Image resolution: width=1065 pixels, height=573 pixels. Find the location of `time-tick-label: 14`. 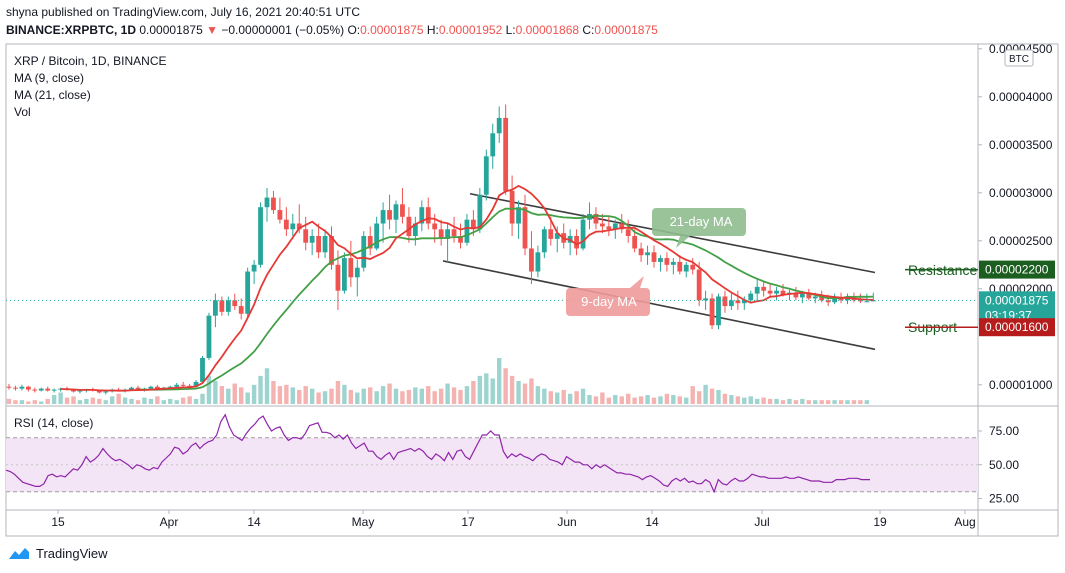

time-tick-label: 14 is located at coordinates (652, 522).